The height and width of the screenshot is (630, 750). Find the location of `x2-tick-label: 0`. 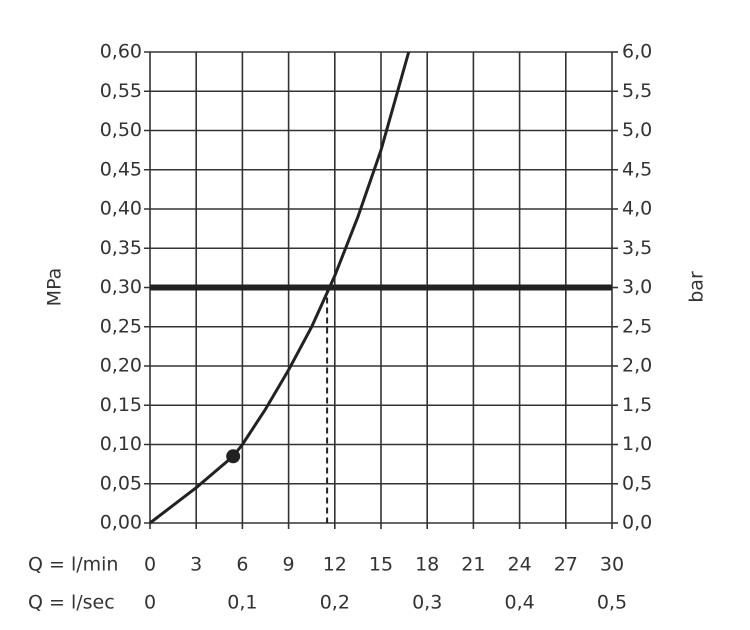

x2-tick-label: 0 is located at coordinates (150, 603).